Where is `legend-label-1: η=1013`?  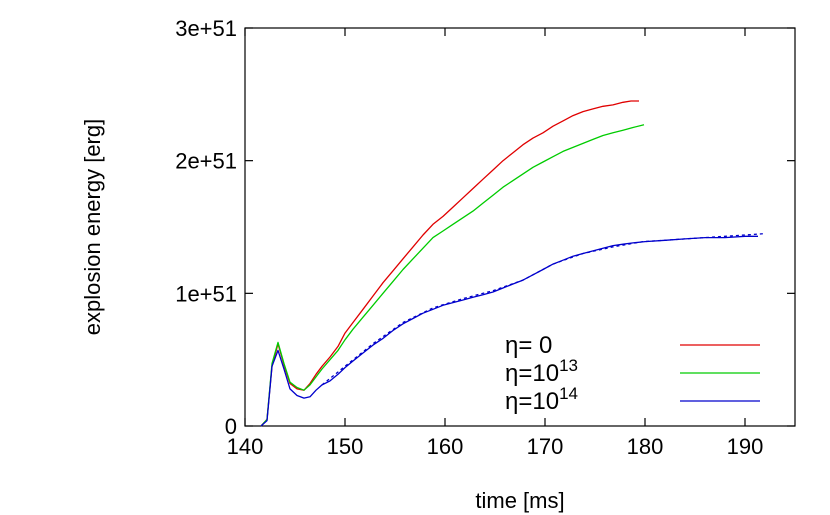
legend-label-1: η=1013 is located at coordinates (541, 371).